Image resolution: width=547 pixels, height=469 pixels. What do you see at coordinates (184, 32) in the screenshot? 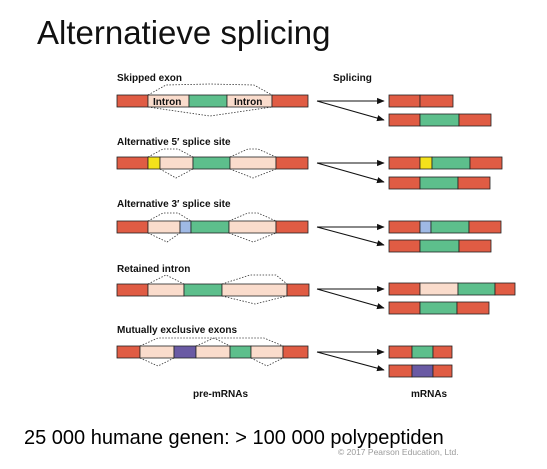
I see `slide-title: Alternatieve splicing` at bounding box center [184, 32].